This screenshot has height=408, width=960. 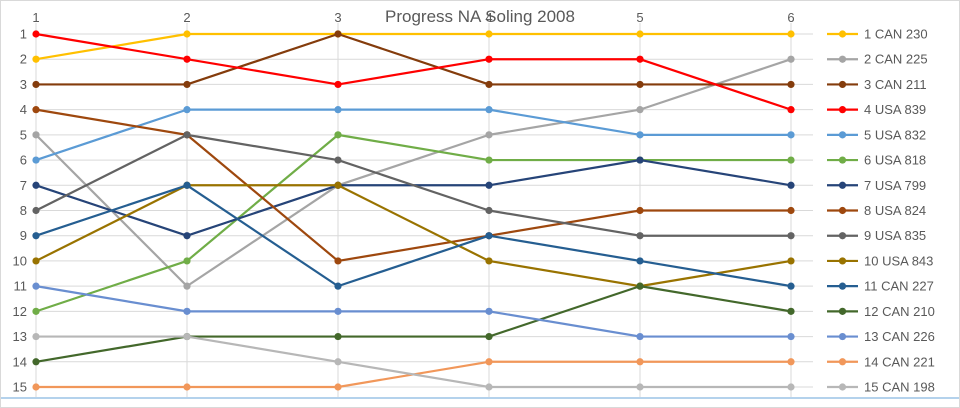 I want to click on y-tick-label: 7, so click(x=23, y=185).